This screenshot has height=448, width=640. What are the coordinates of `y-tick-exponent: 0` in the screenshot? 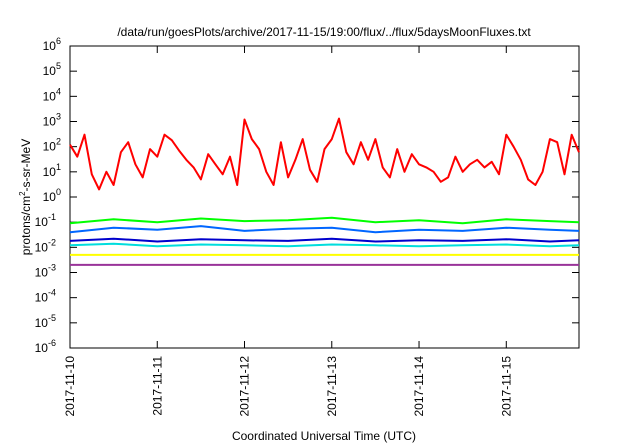 It's located at (58, 192).